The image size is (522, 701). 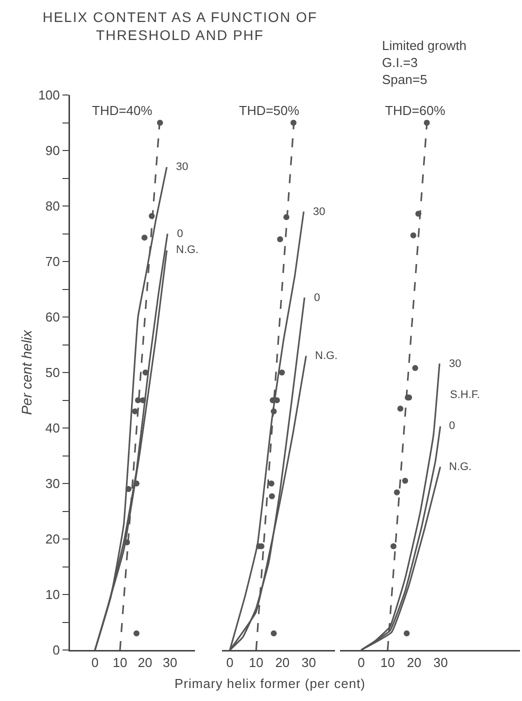 I want to click on text: Limited growth G.I.=3 Span=5, so click(x=424, y=62).